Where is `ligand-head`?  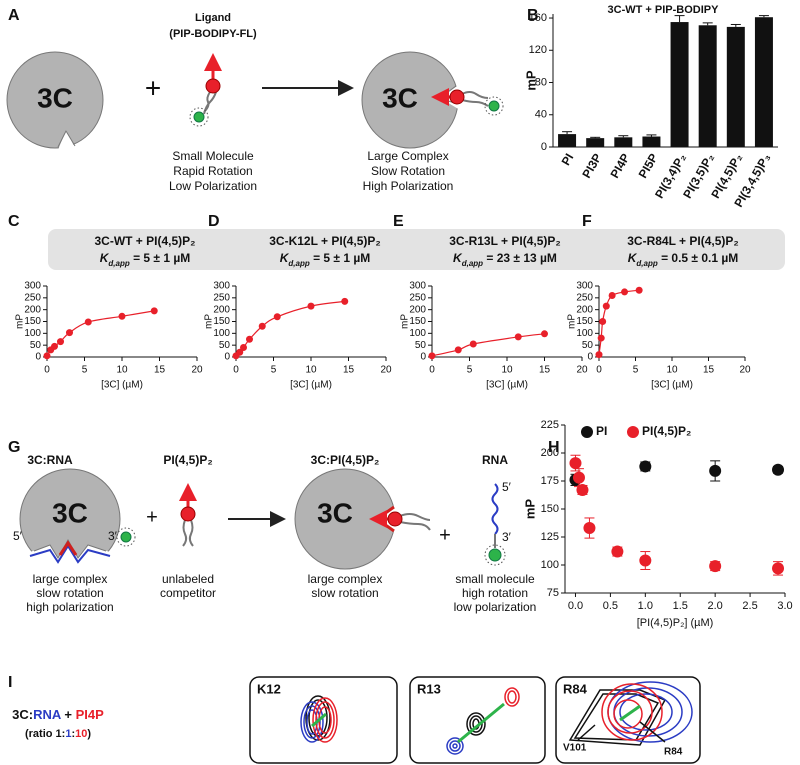 ligand-head is located at coordinates (188, 514).